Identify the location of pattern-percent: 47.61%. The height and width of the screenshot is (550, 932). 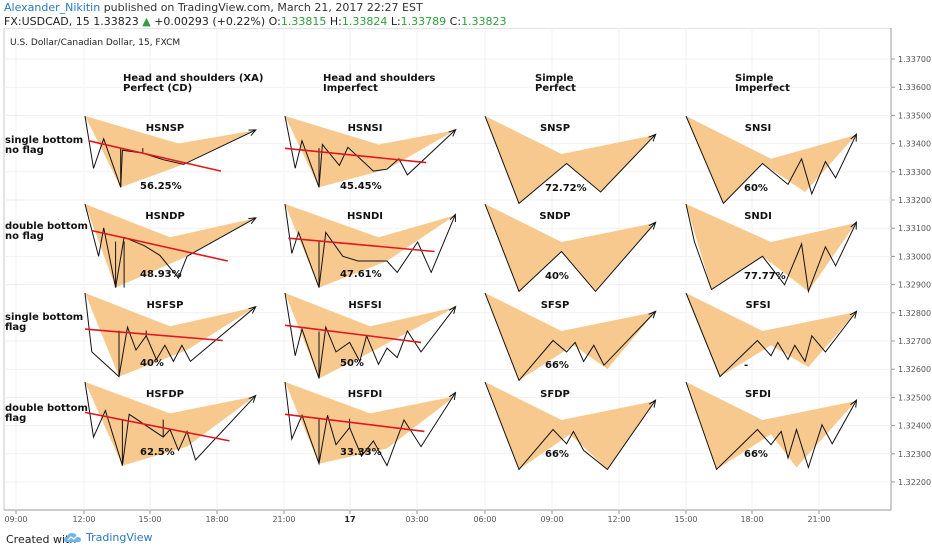
(361, 274).